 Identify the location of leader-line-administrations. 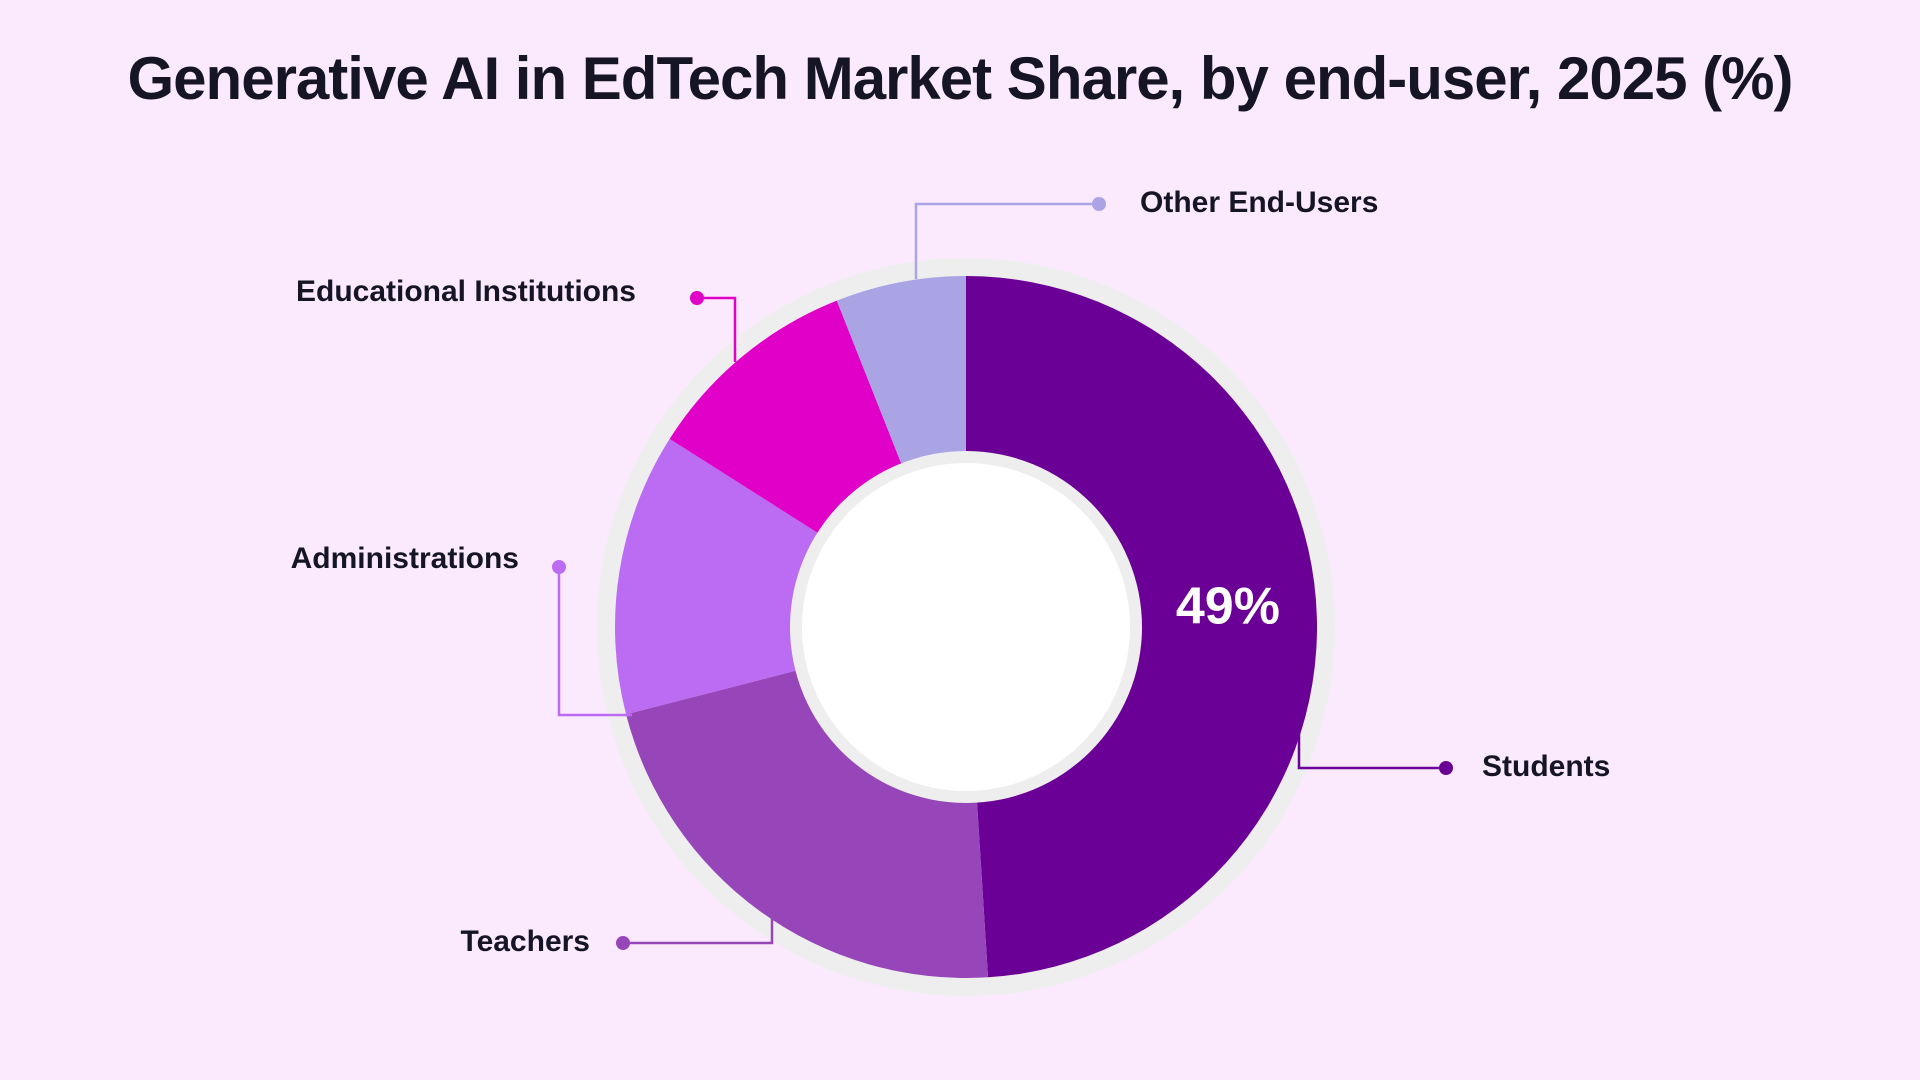
(594, 642).